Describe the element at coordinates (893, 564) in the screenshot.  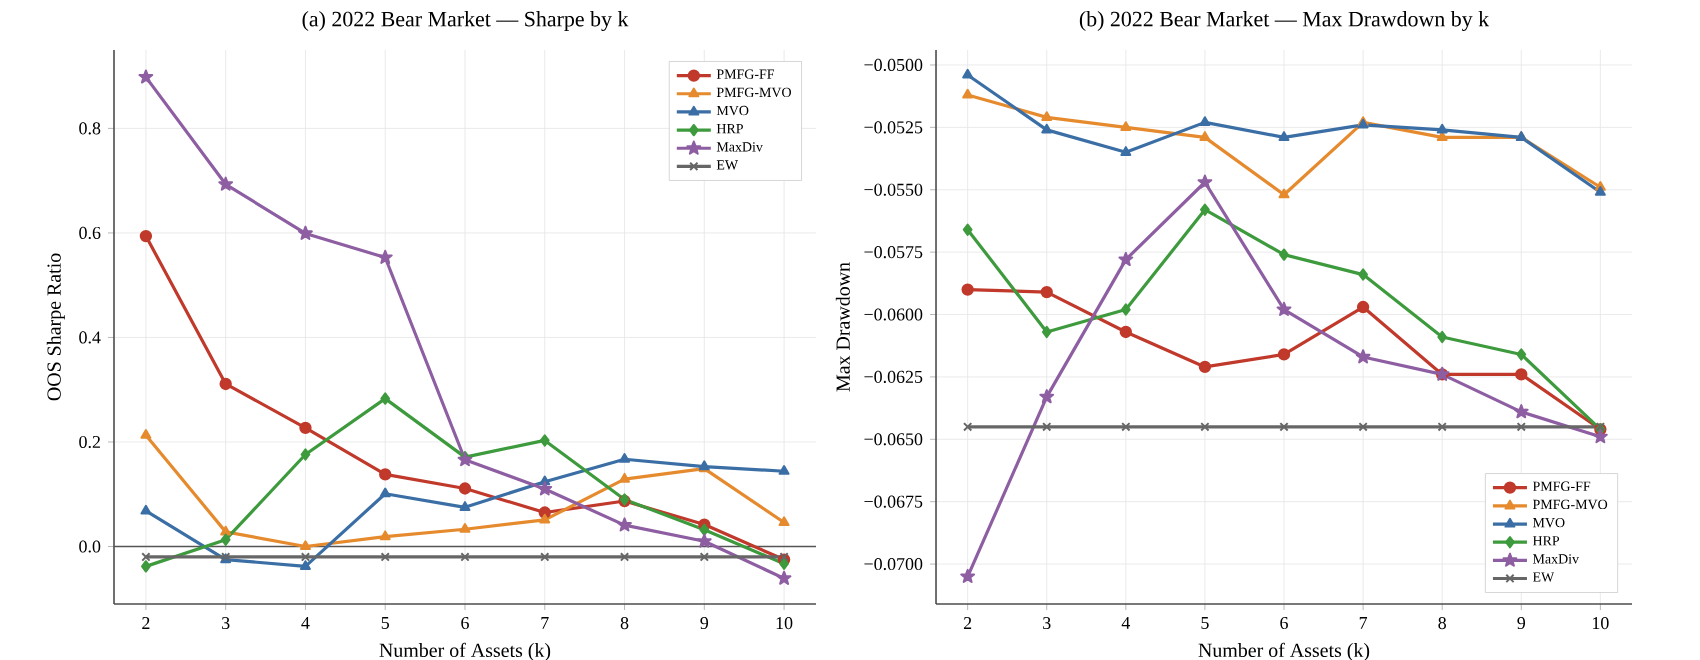
I see `y-tick-label: −0.0700` at that location.